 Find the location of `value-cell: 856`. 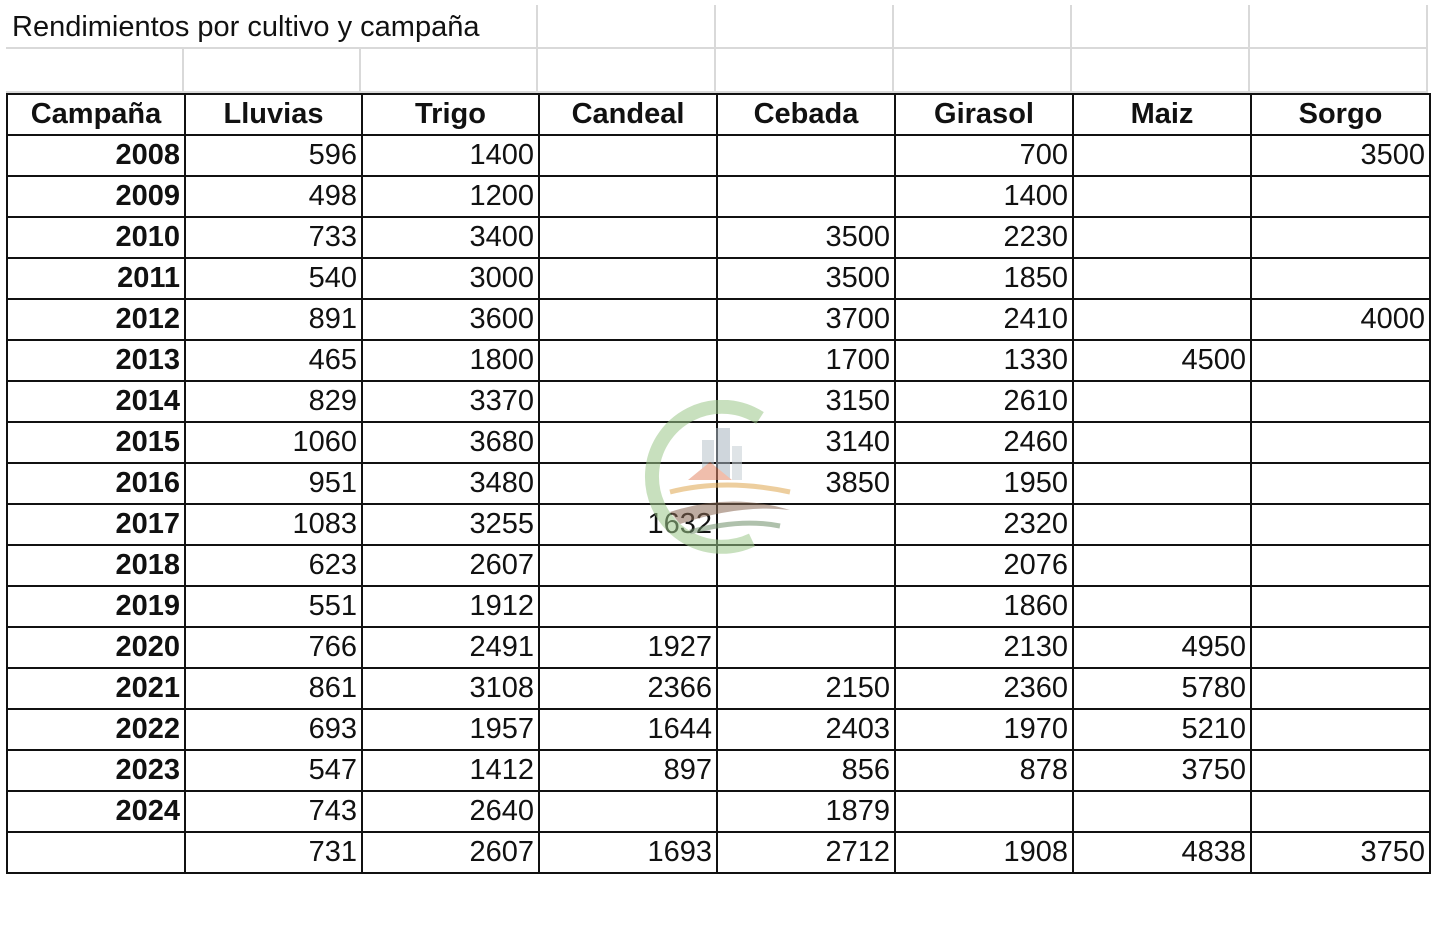

value-cell: 856 is located at coordinates (806, 770).